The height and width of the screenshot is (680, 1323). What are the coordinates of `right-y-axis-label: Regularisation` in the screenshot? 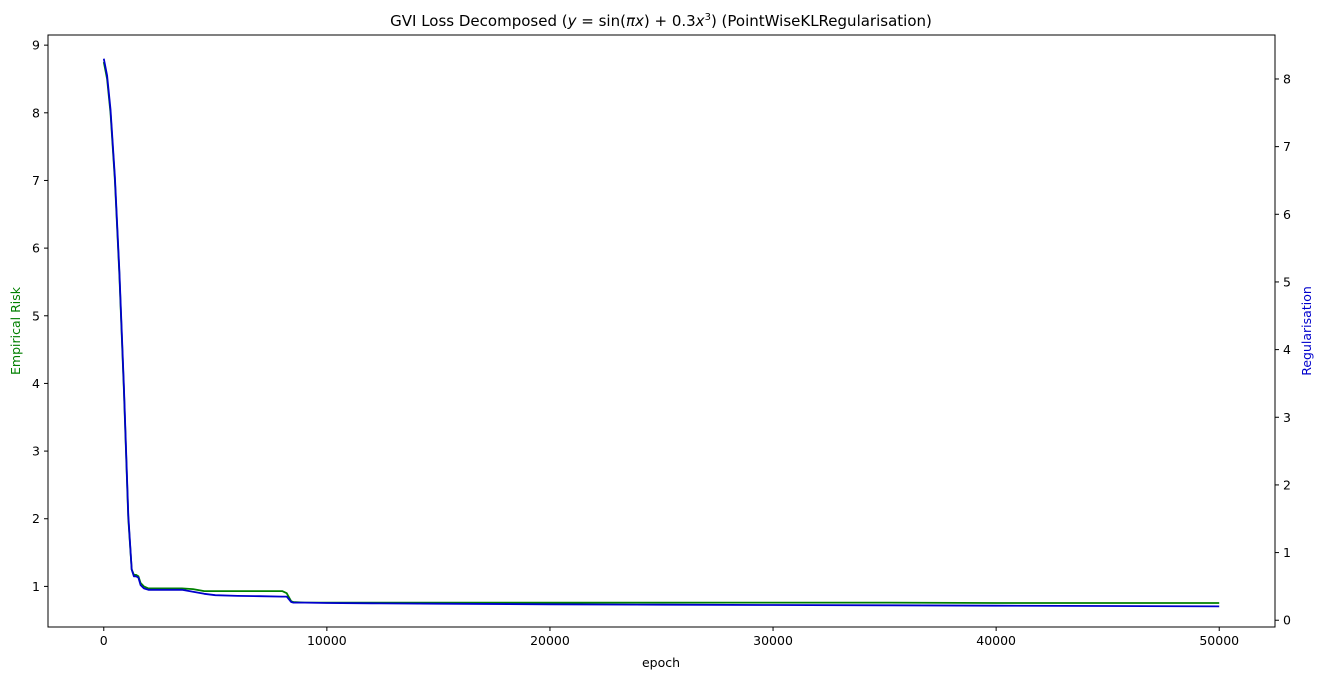 It's located at (1306, 331).